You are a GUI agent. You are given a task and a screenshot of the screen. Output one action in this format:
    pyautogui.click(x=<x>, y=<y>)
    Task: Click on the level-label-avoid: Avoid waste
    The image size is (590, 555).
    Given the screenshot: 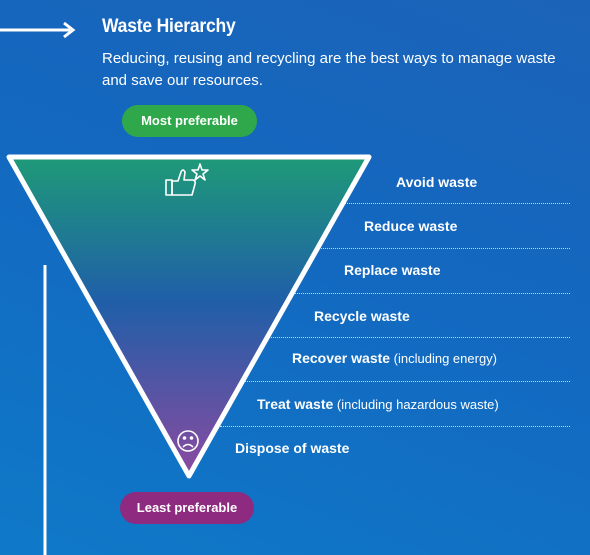 What is the action you would take?
    pyautogui.click(x=437, y=182)
    